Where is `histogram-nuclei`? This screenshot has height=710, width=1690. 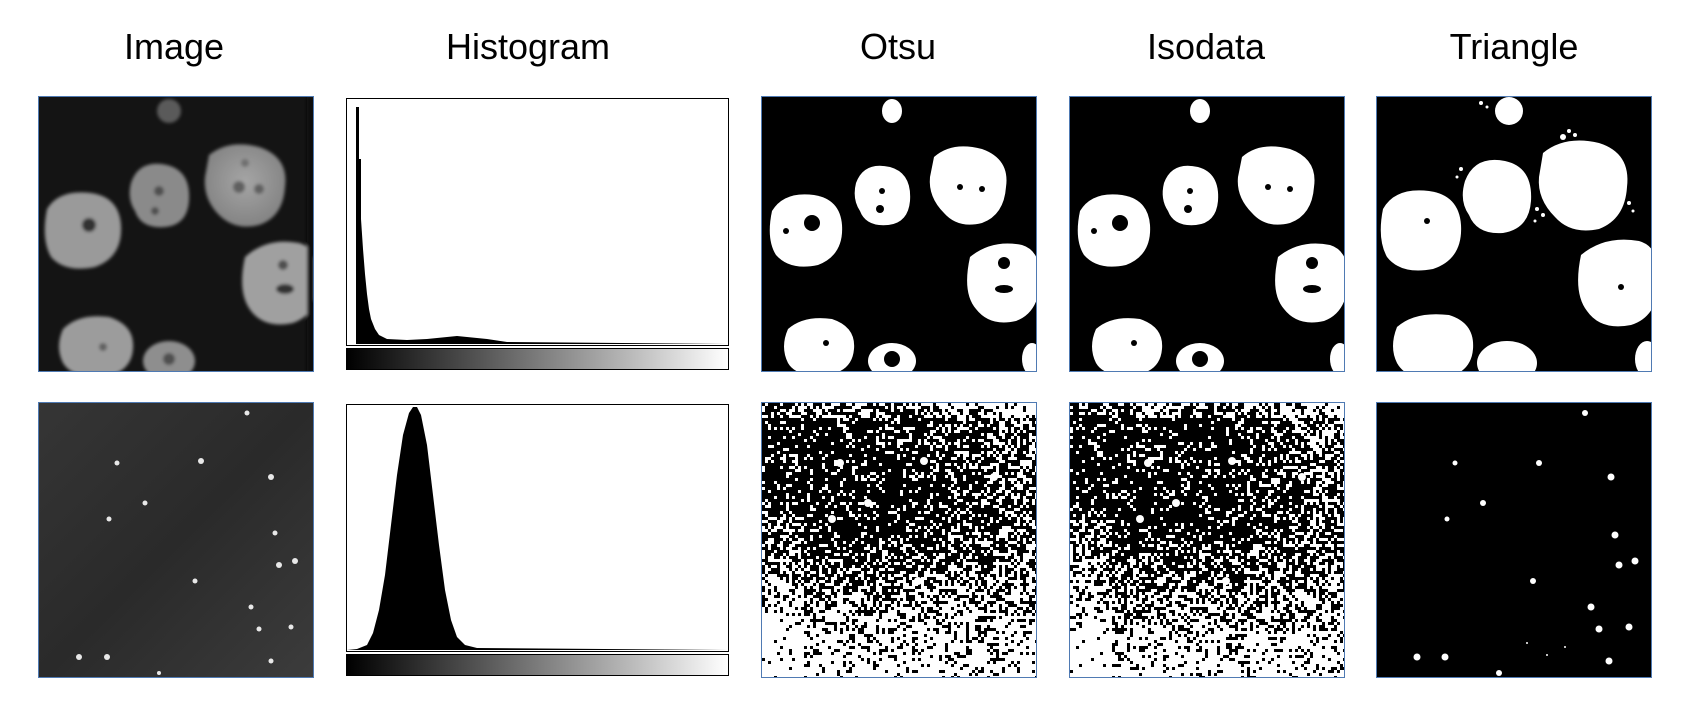
histogram-nuclei is located at coordinates (537, 222).